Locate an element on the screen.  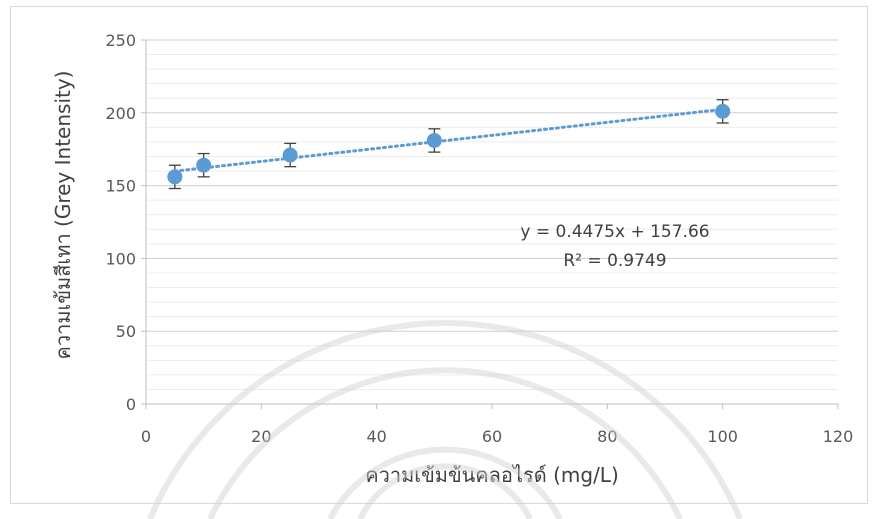
x-tick-label: 80 is located at coordinates (607, 436).